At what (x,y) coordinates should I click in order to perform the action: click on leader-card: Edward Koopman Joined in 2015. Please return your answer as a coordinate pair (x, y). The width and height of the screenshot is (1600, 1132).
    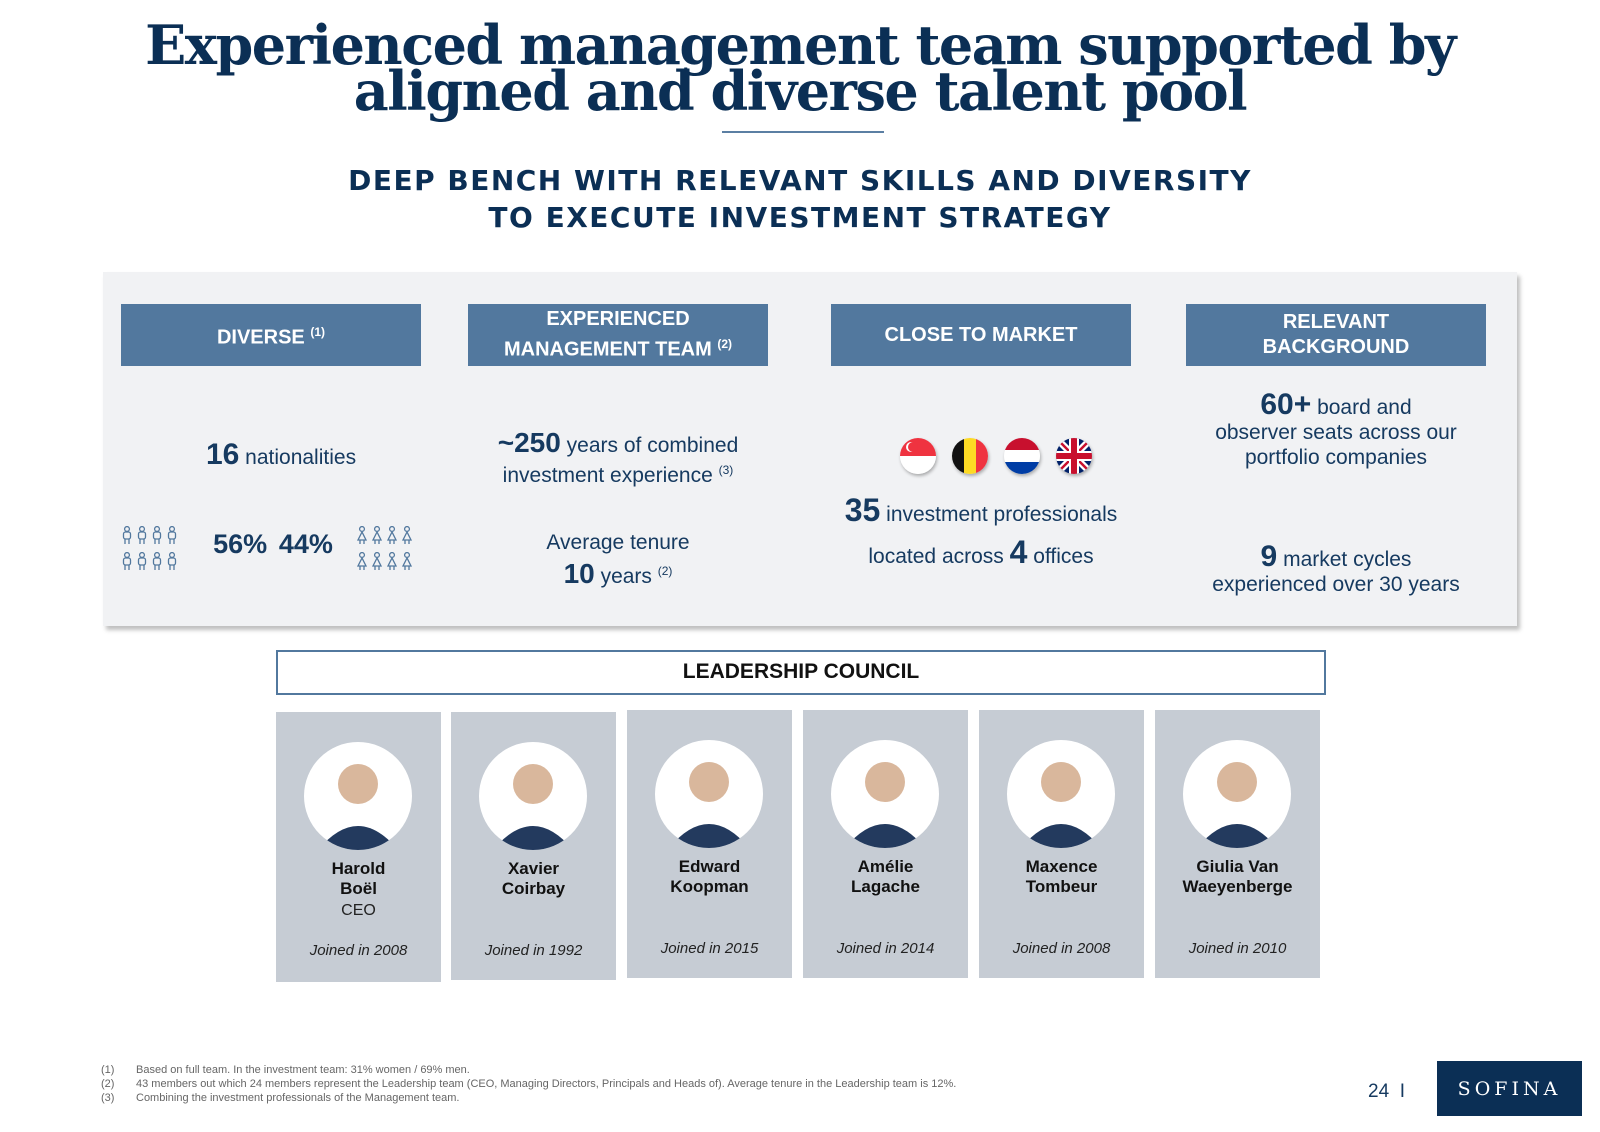
    Looking at the image, I should click on (709, 844).